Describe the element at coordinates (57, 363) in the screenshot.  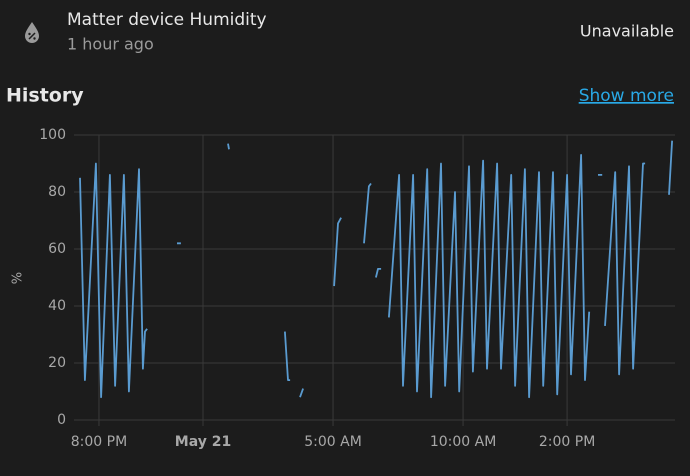
I see `y-tick-label: 20` at that location.